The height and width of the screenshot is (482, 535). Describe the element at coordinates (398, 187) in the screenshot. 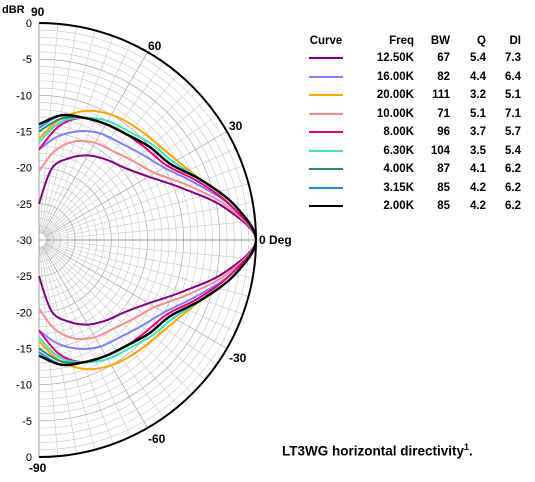

I see `legend-freq: 3.15K` at that location.